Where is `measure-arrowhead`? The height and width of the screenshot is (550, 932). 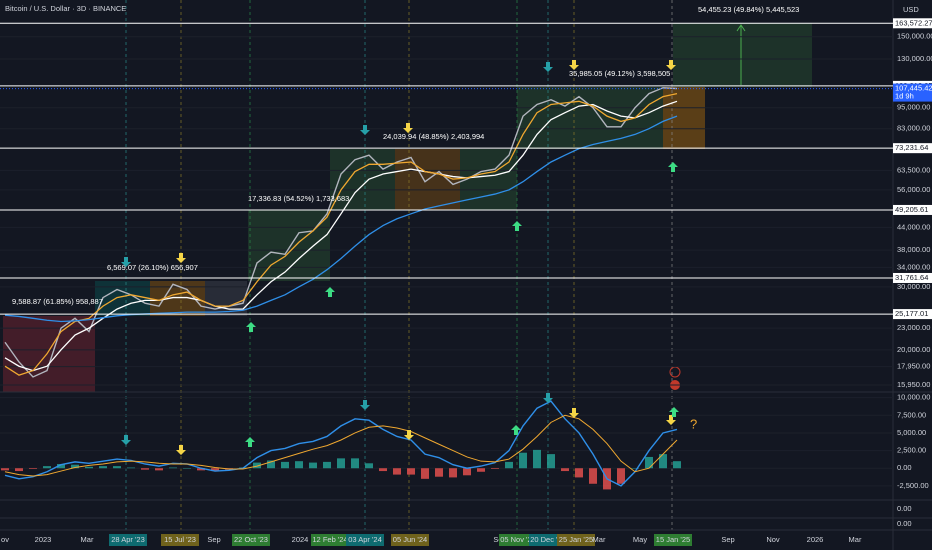
measure-arrowhead is located at coordinates (741, 28).